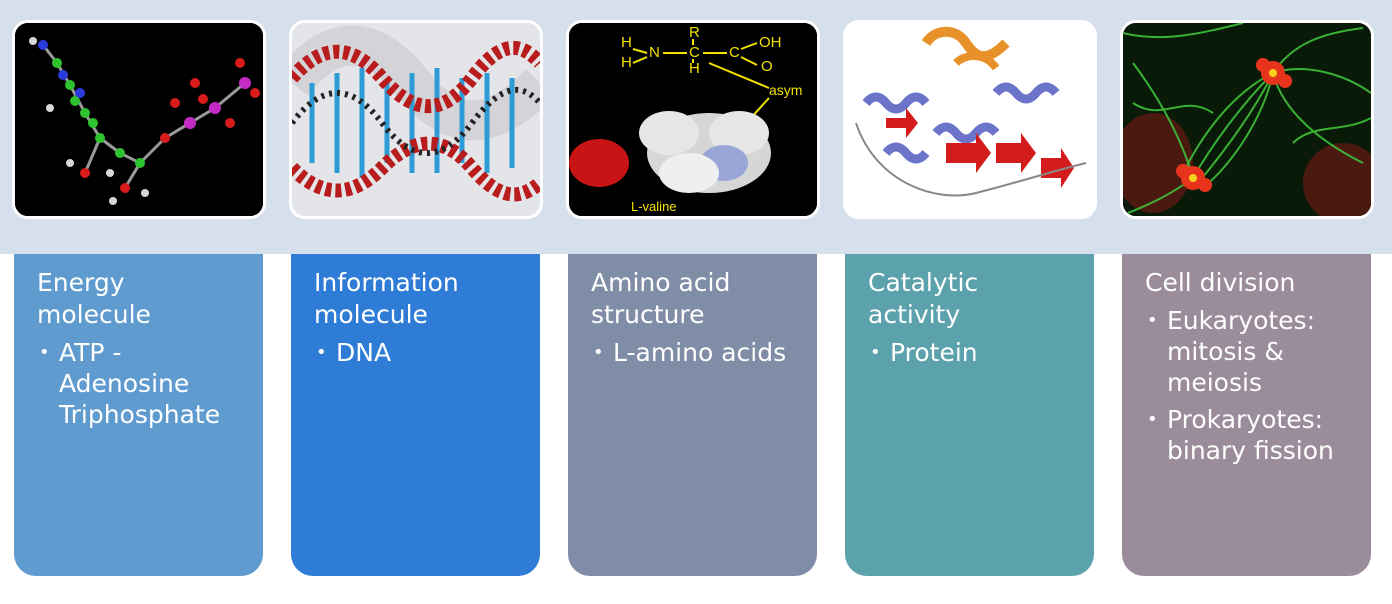 The image size is (1392, 604). I want to click on l-valine-image: R H H N C H C OH O asym L-valine, so click(693, 119).